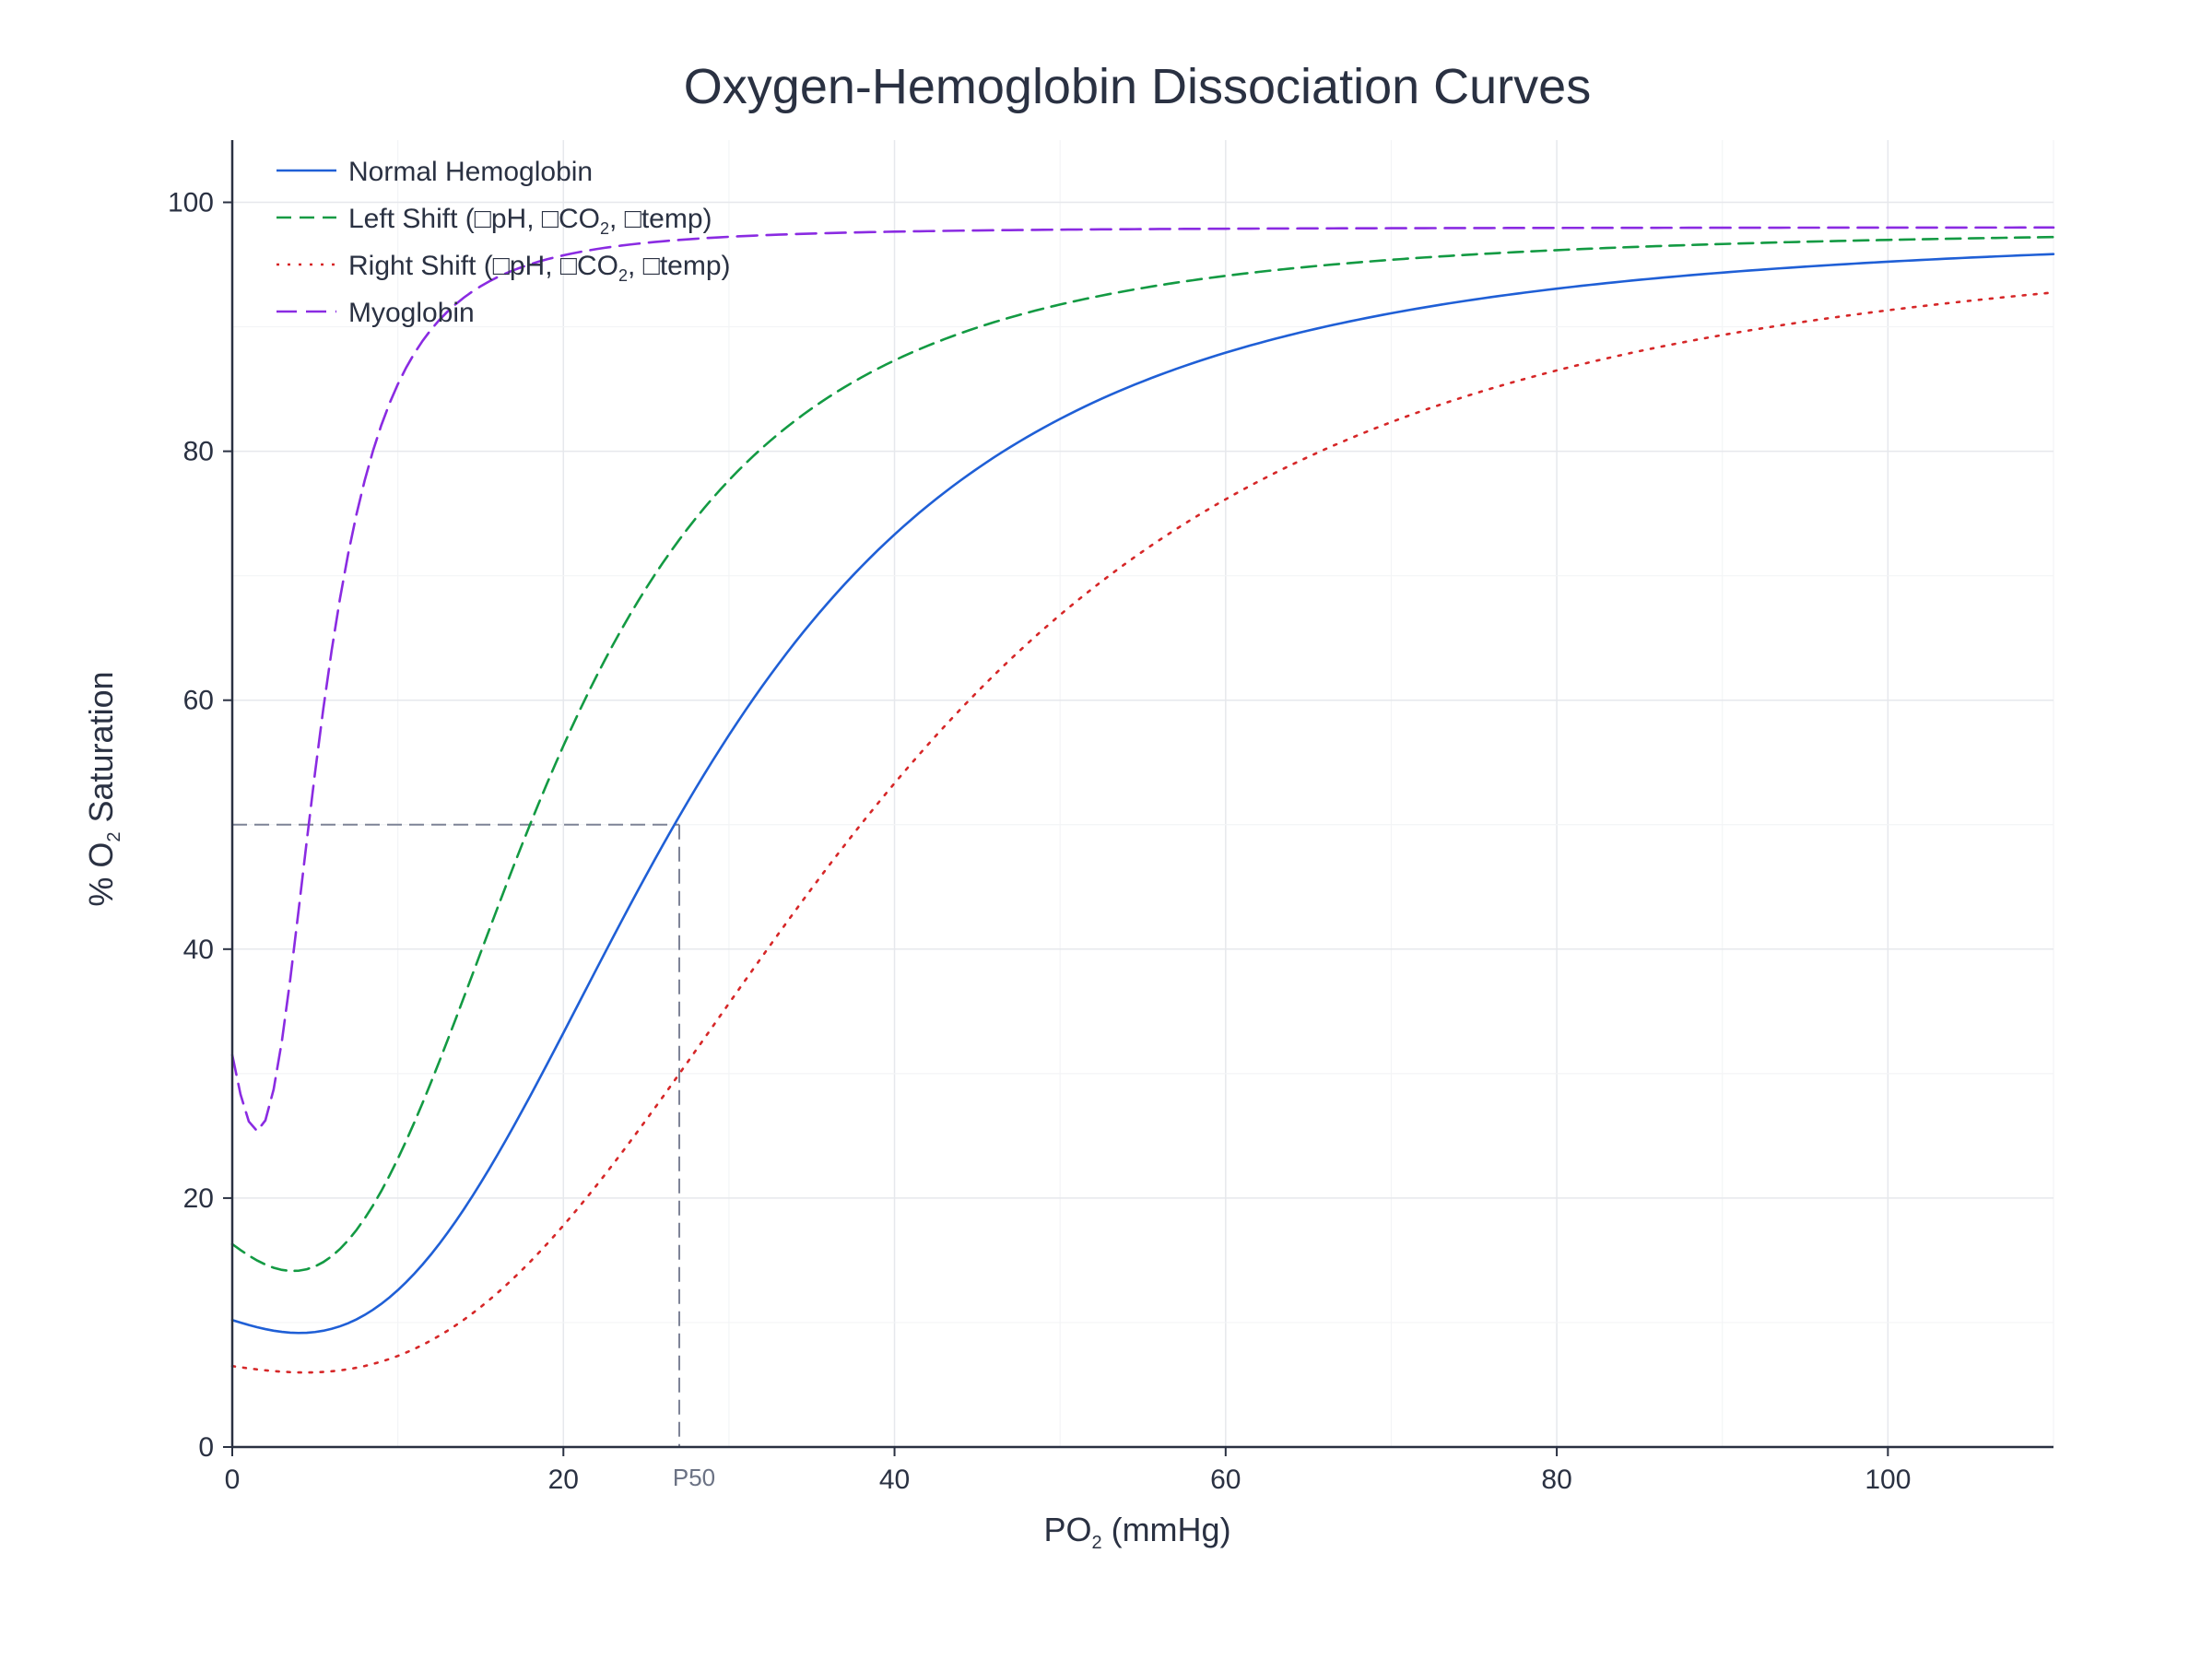 This screenshot has height=1659, width=2212. What do you see at coordinates (1136, 1532) in the screenshot?
I see `x-axis-title: PO2 (mmHg)` at bounding box center [1136, 1532].